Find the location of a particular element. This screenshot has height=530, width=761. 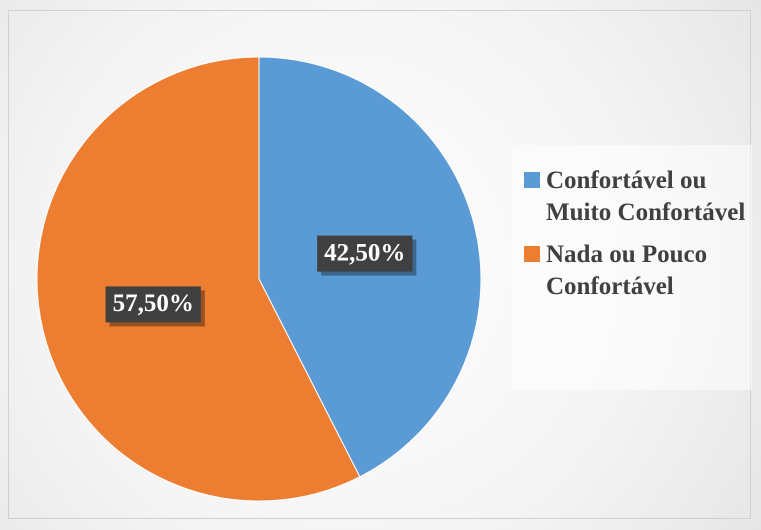

legend-label: Confortável ou Muito Confortável is located at coordinates (646, 196).